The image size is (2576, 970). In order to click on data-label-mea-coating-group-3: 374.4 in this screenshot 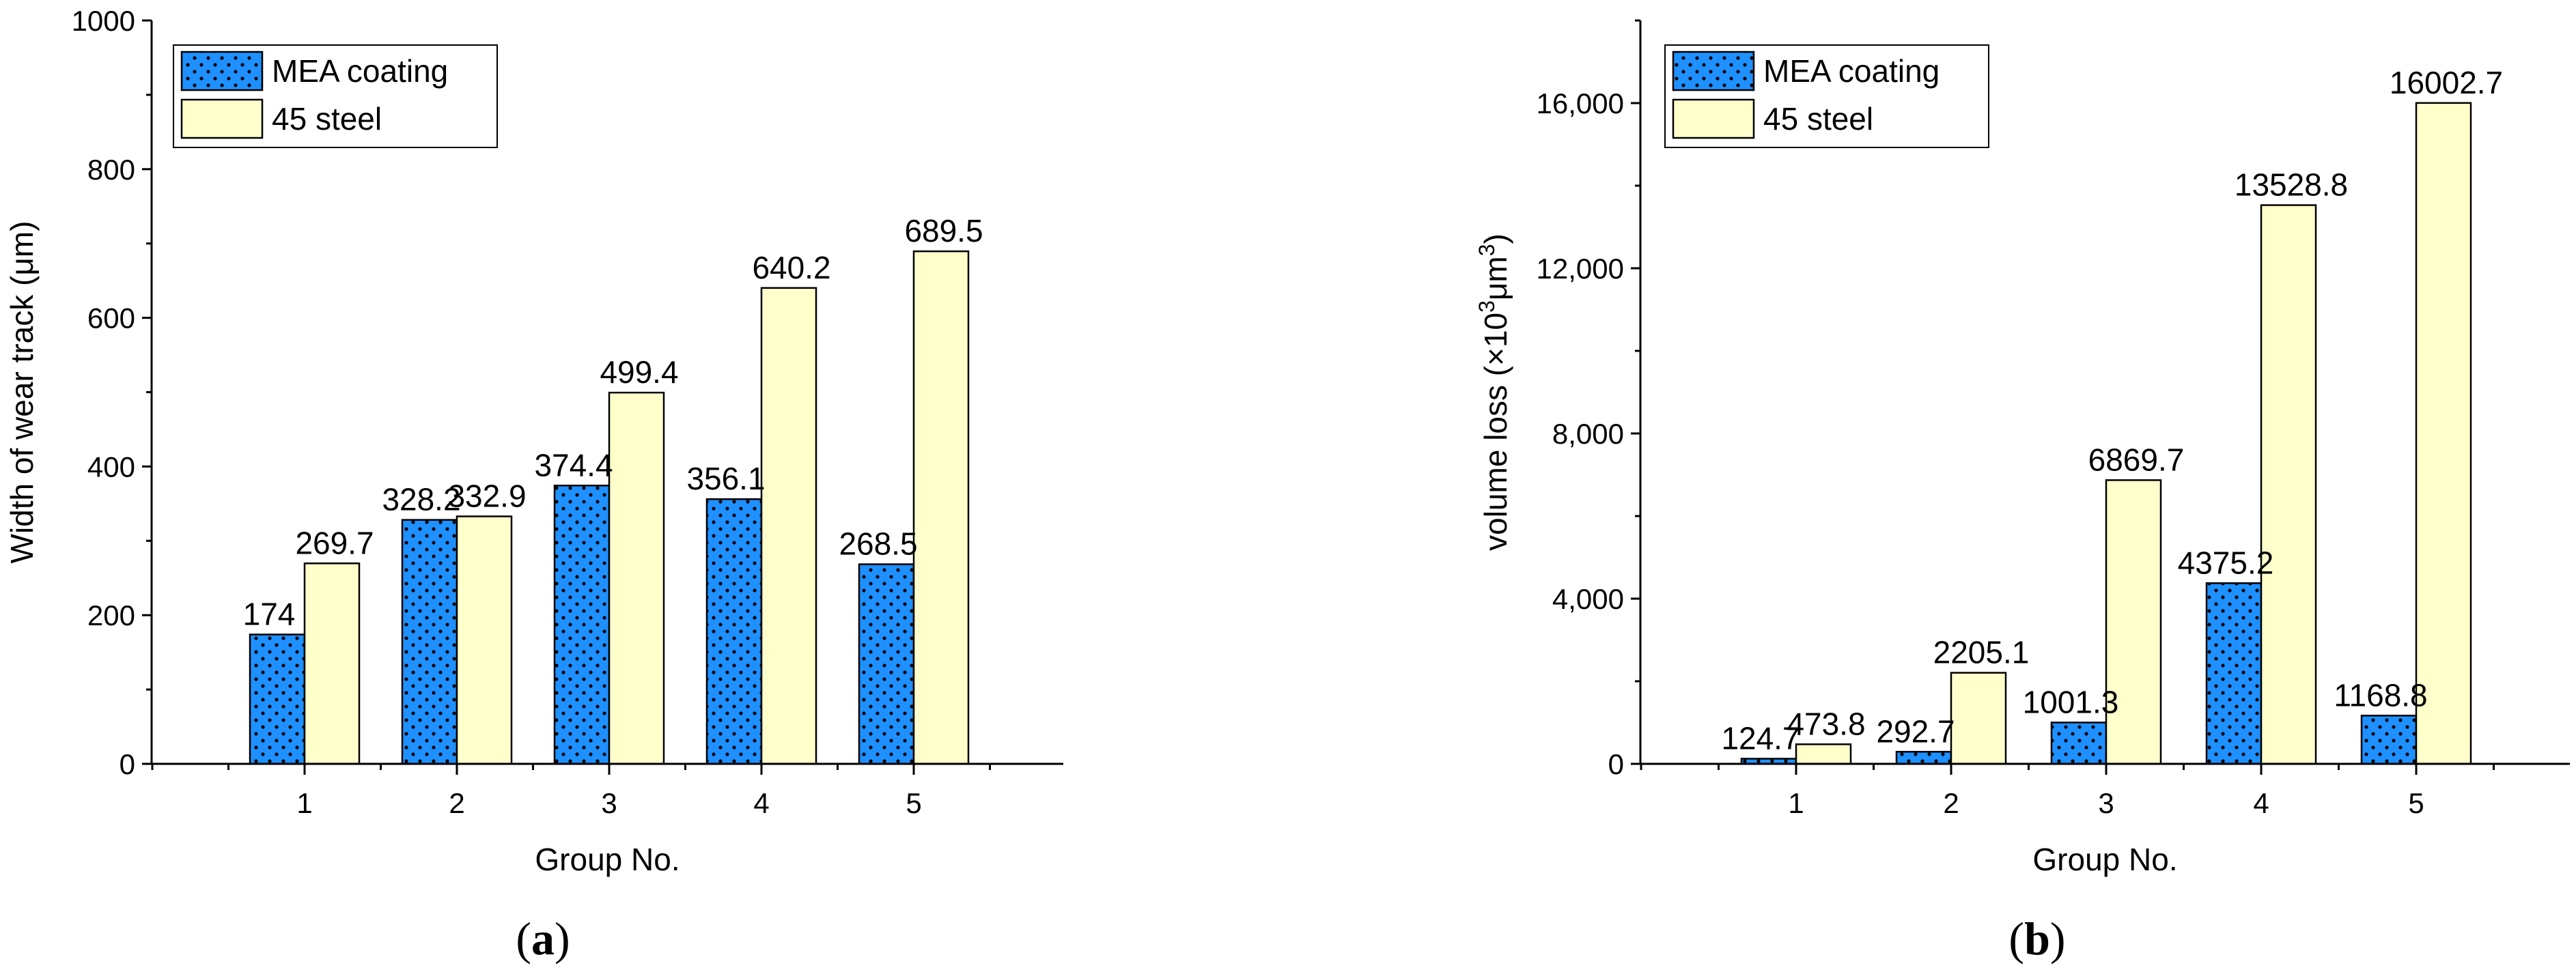, I will do `click(573, 465)`.